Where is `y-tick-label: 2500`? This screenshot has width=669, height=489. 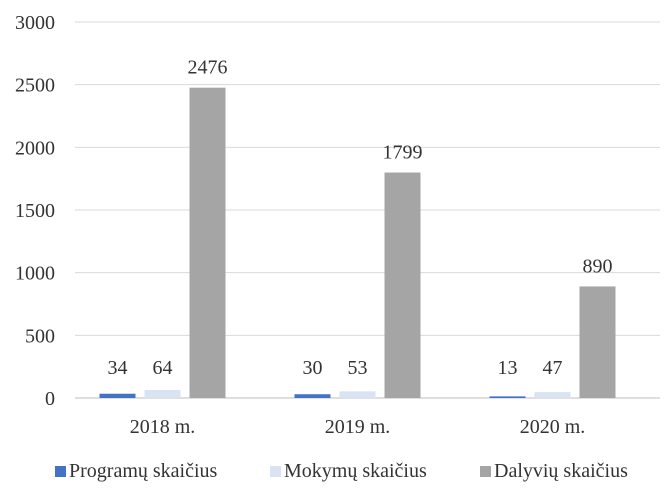 y-tick-label: 2500 is located at coordinates (35, 86).